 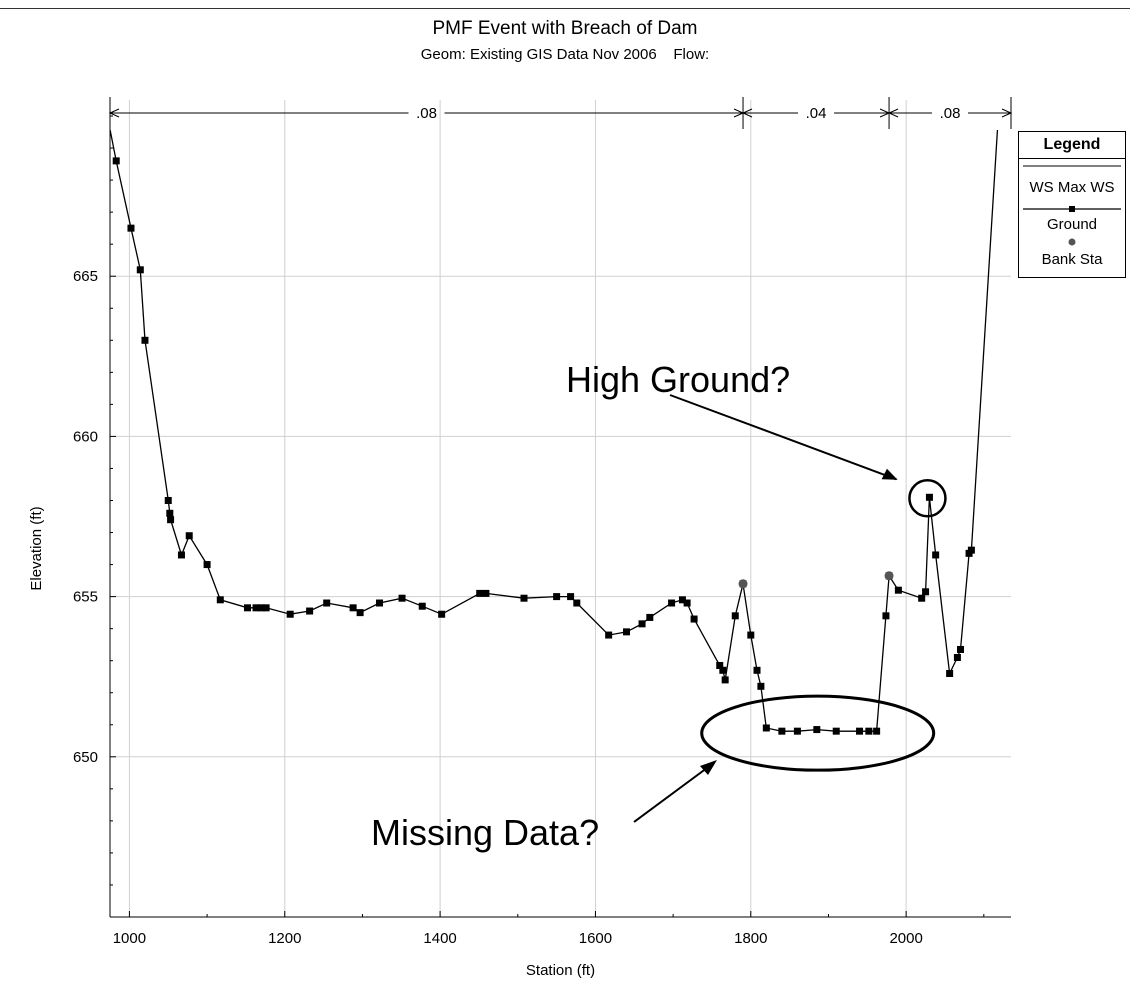 I want to click on annotation-arrow-high, so click(x=783, y=437).